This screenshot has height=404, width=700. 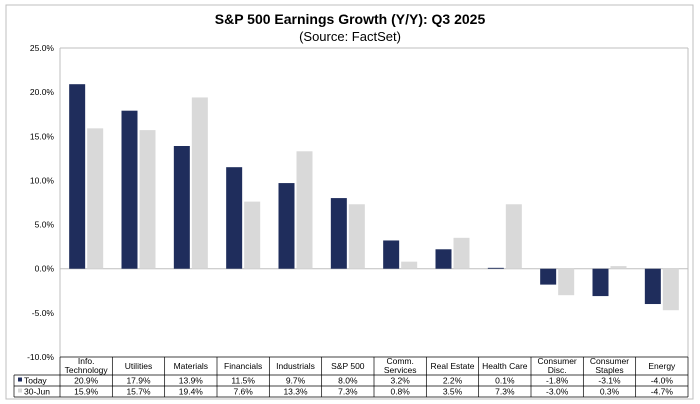 What do you see at coordinates (86, 381) in the screenshot?
I see `table-value: 20.9%` at bounding box center [86, 381].